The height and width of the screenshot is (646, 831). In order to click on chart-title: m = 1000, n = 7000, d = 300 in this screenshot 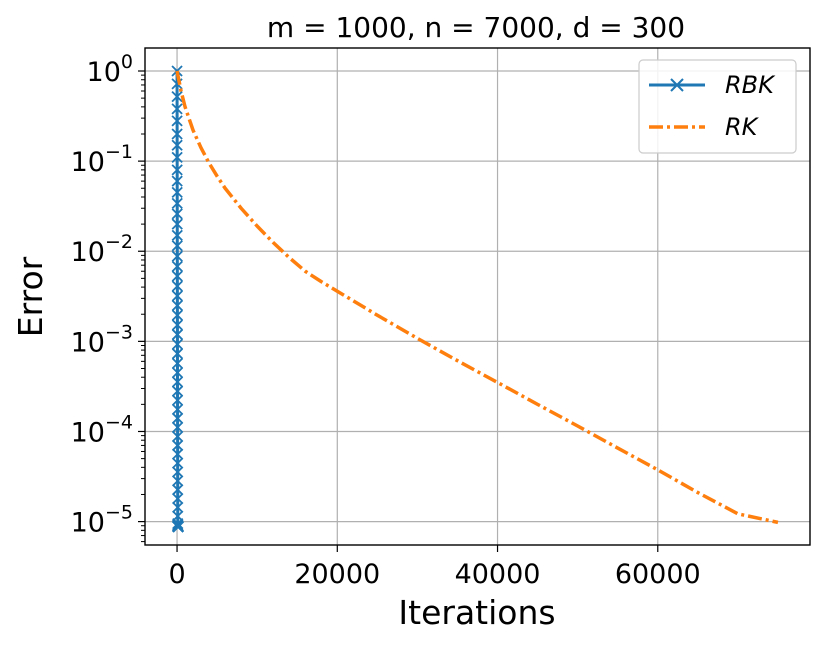, I will do `click(476, 27)`.